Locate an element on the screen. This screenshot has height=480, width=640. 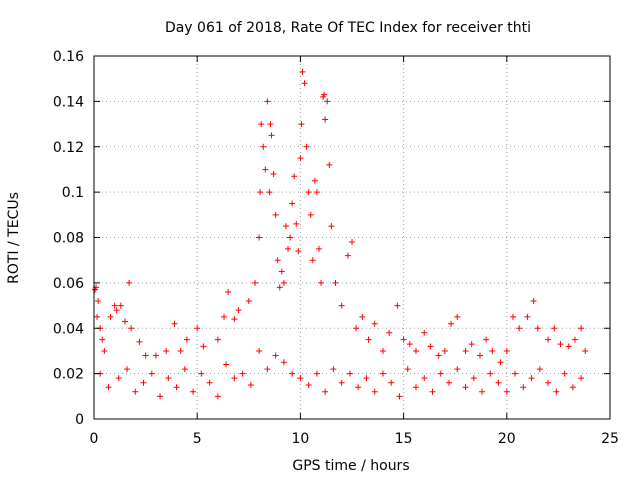
x-tick-label: 0 is located at coordinates (94, 439).